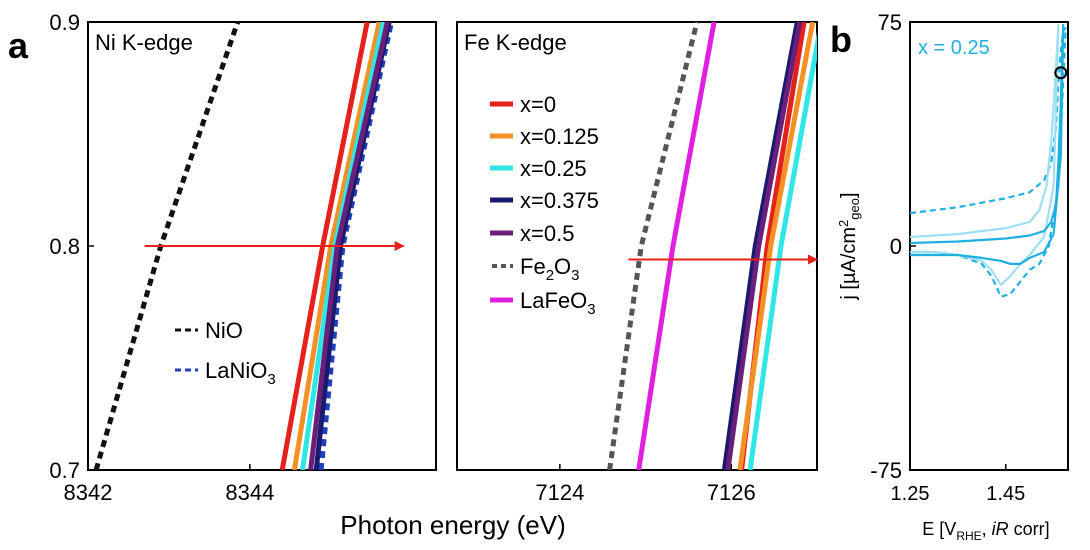 The image size is (1090, 550). Describe the element at coordinates (558, 303) in the screenshot. I see `fe-legend-label-lafeo3: LaFeO3` at that location.